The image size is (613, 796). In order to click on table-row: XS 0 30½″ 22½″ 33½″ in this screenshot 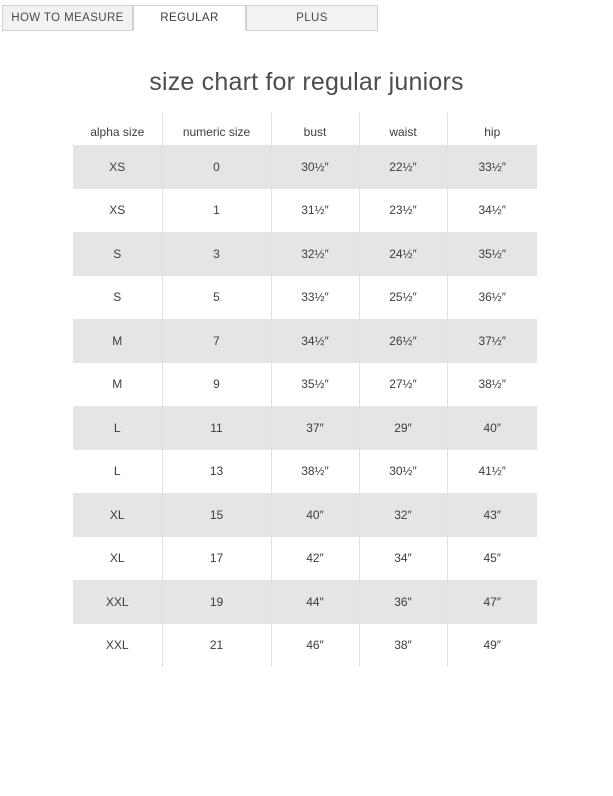, I will do `click(305, 167)`.